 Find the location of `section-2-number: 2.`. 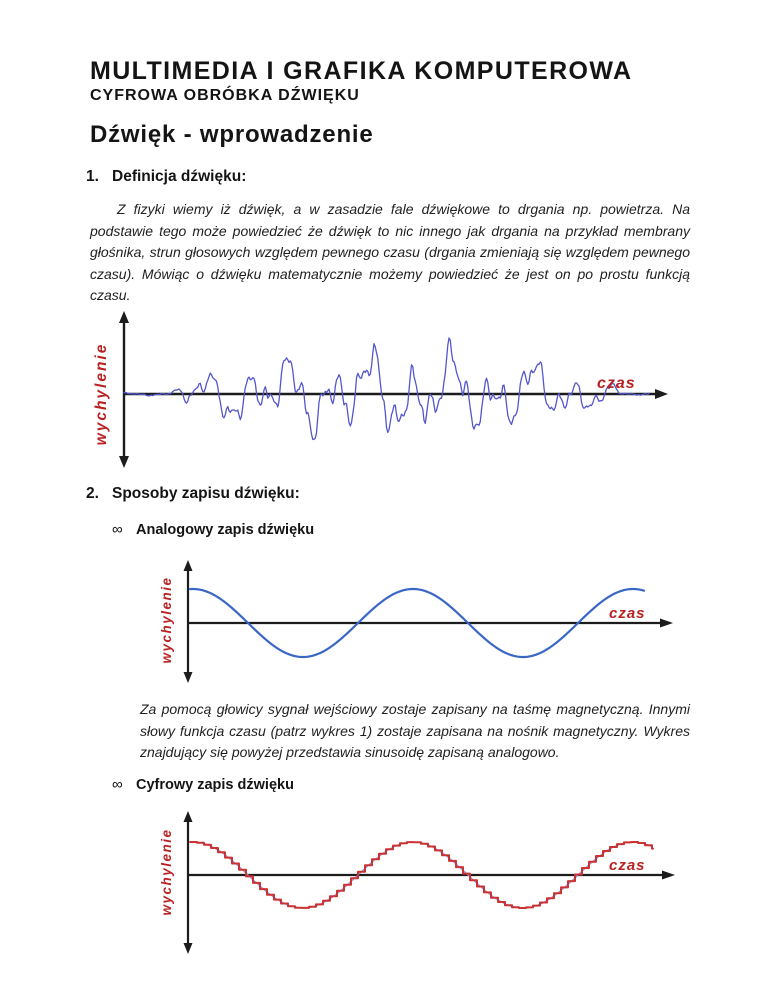

section-2-number: 2. is located at coordinates (92, 493).